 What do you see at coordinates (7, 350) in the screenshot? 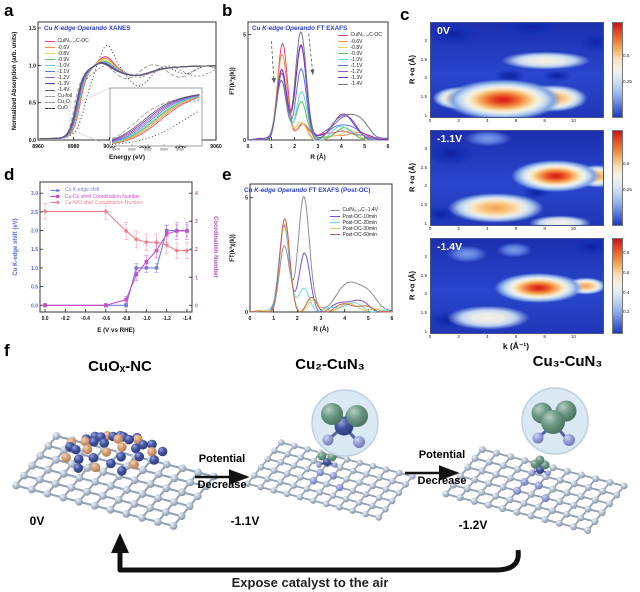
I see `panel-label-f: f` at bounding box center [7, 350].